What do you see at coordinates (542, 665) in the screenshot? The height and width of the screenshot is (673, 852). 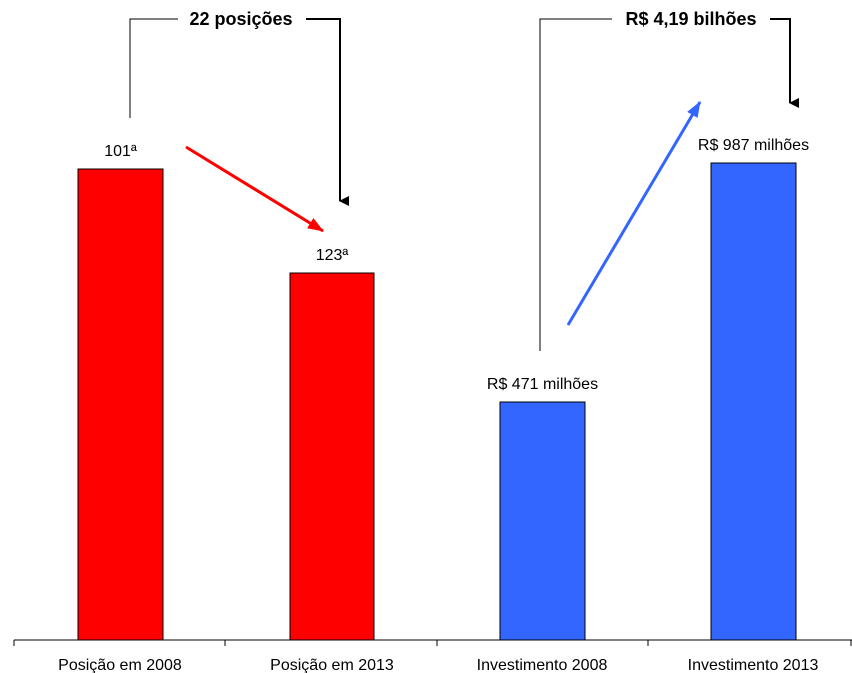 I see `x-tick-label: Investimento 2008` at bounding box center [542, 665].